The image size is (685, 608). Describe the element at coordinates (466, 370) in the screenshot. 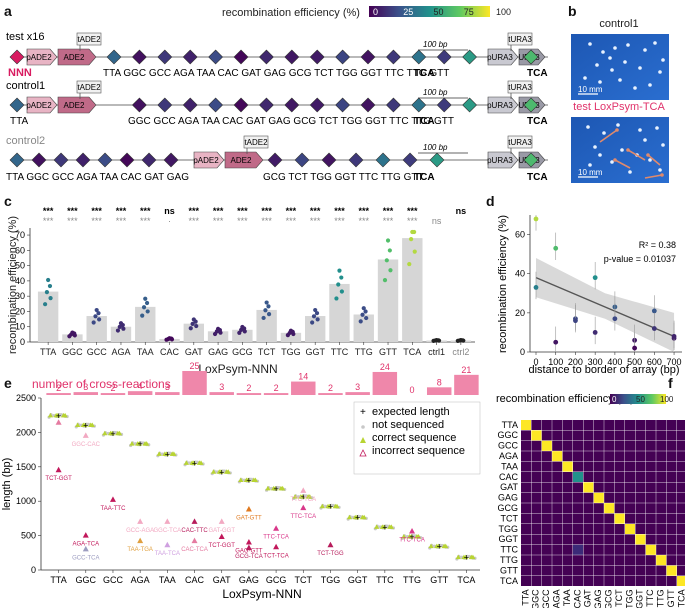

I see `e-cross-value: 21` at that location.